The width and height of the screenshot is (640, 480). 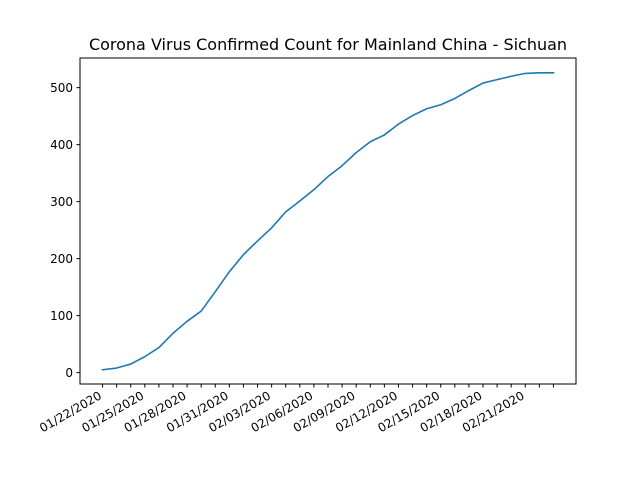 I want to click on y-tick-label: 300, so click(x=61, y=202).